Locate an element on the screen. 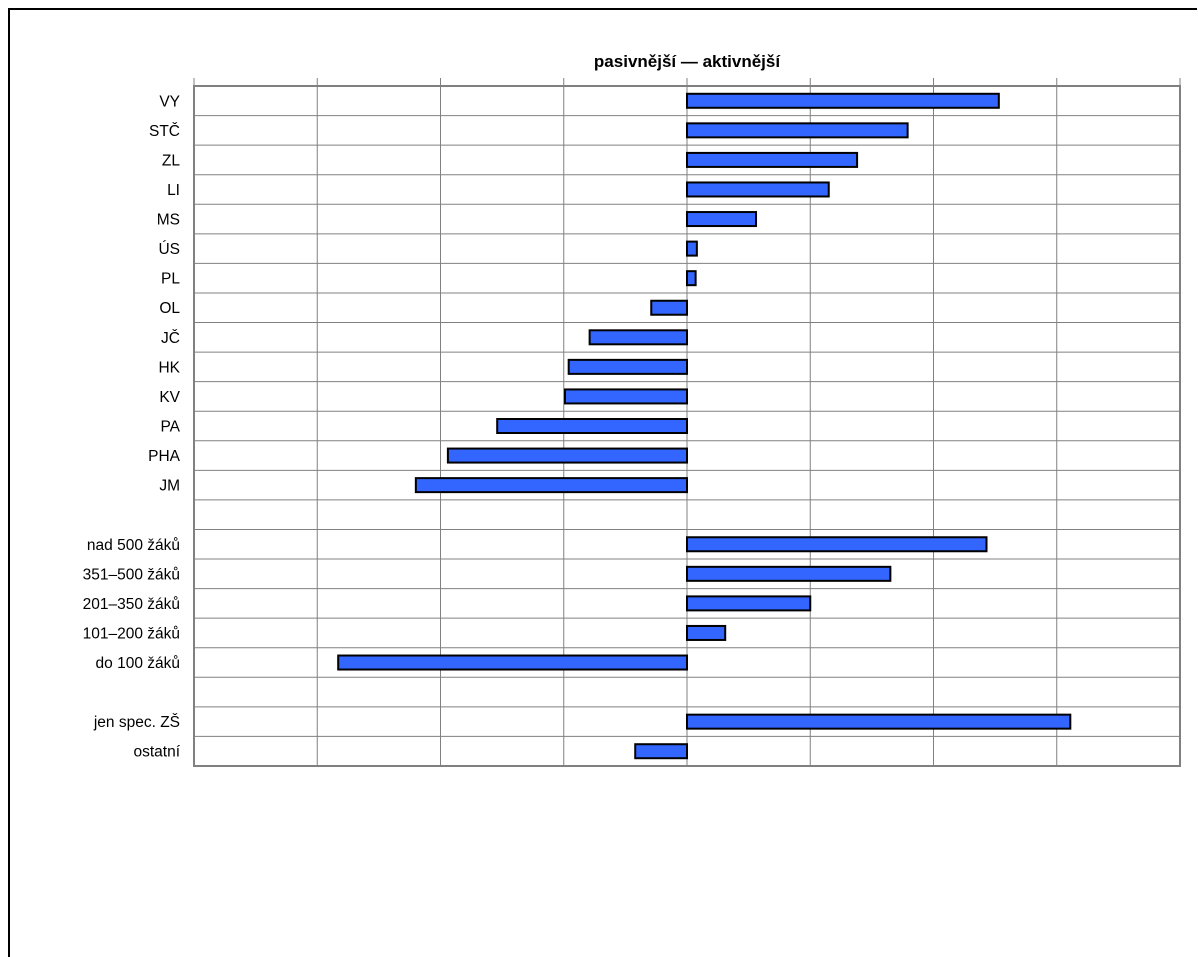 The image size is (1198, 957). category-label: JČ is located at coordinates (170, 338).